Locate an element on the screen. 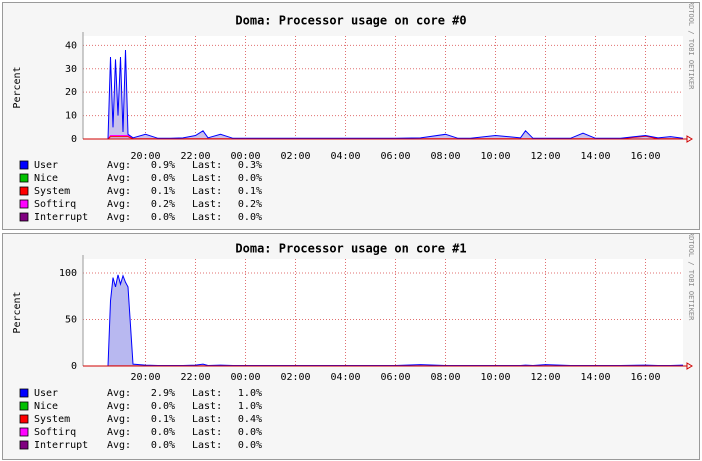  y-tick-label: 100 is located at coordinates (68, 273).